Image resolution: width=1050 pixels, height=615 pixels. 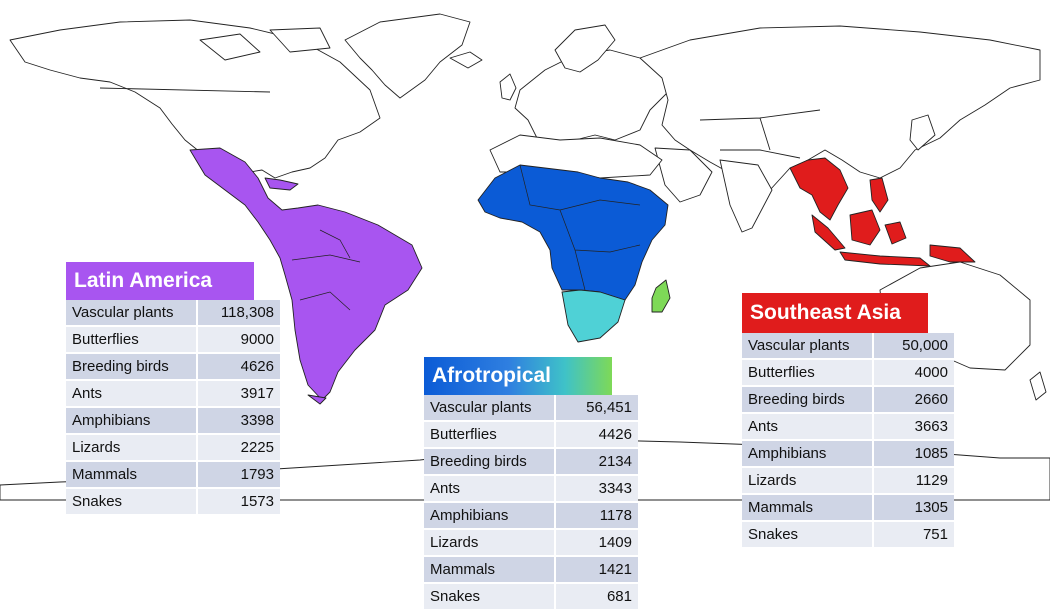 What do you see at coordinates (238, 475) in the screenshot?
I see `species-count: 1793` at bounding box center [238, 475].